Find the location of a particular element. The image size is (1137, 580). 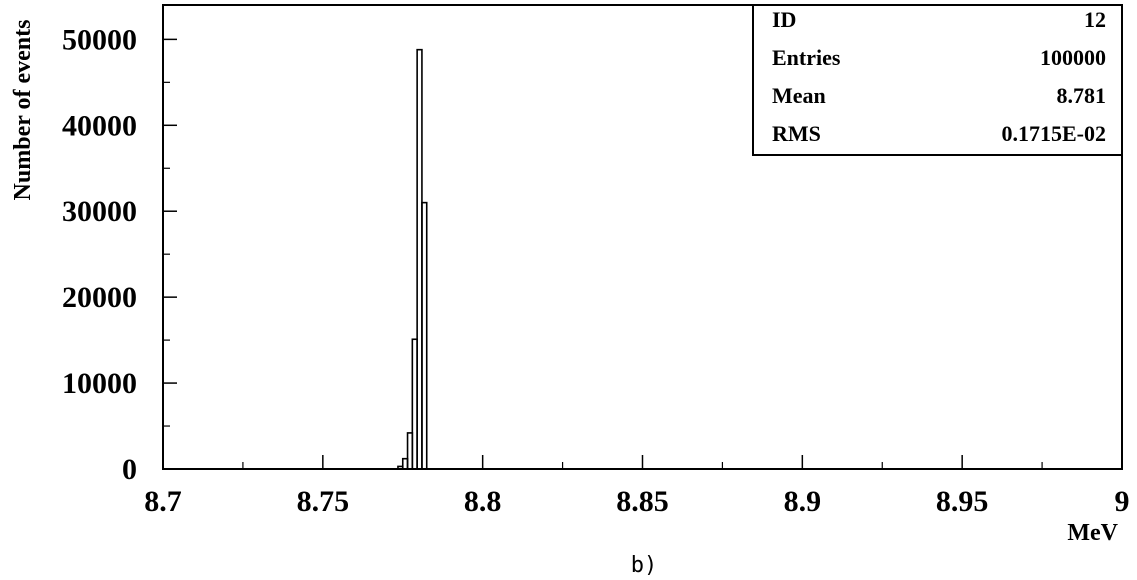

stats-value: 100000 is located at coordinates (1073, 57).